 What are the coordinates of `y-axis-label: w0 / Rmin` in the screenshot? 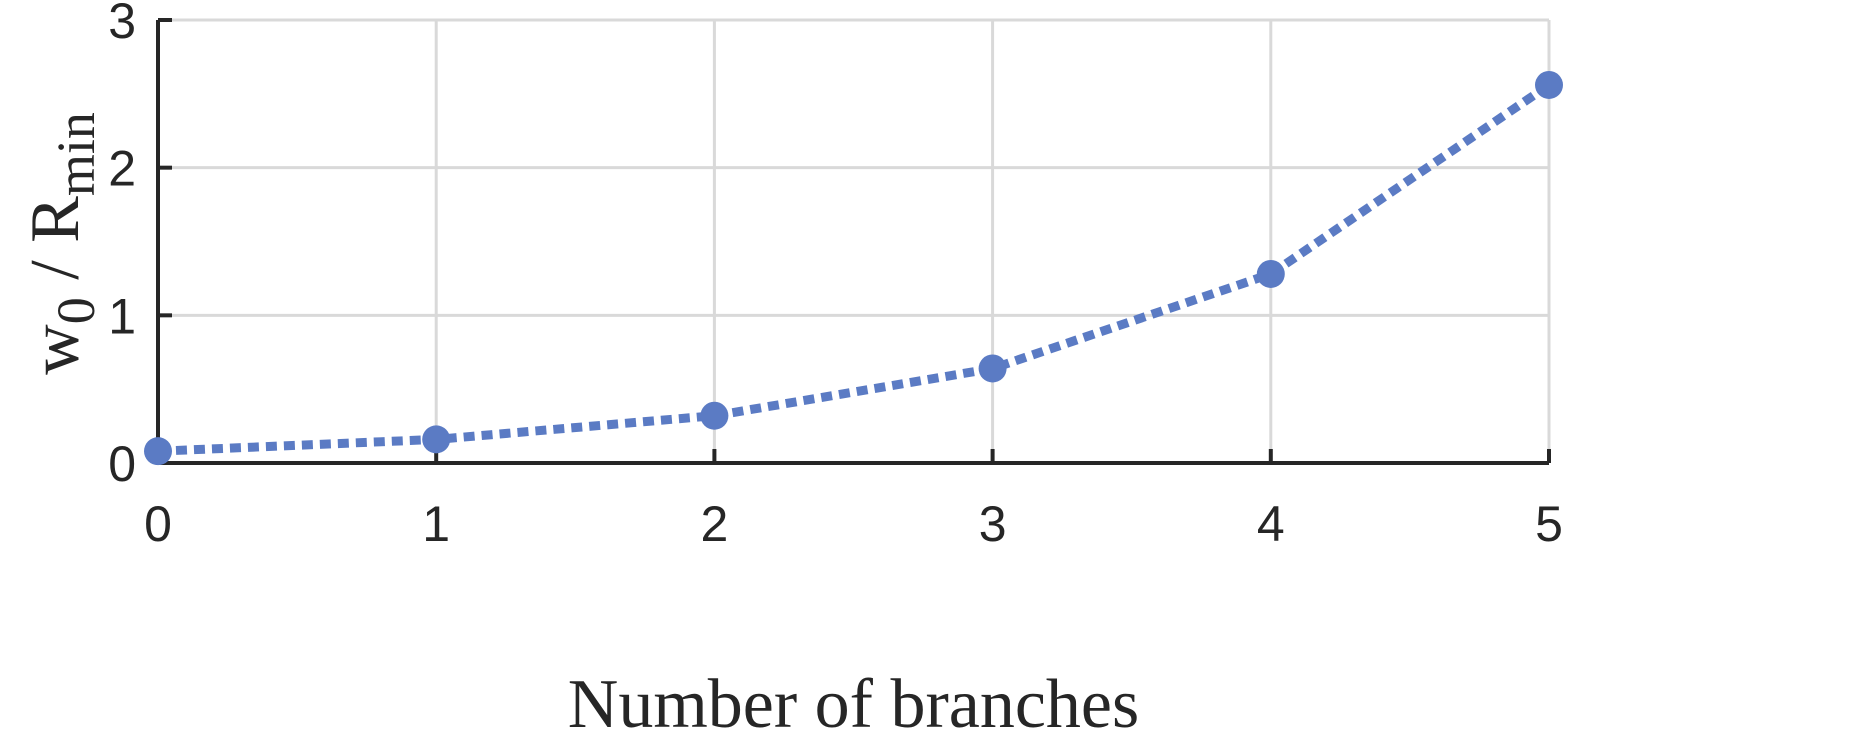 It's located at (61, 243).